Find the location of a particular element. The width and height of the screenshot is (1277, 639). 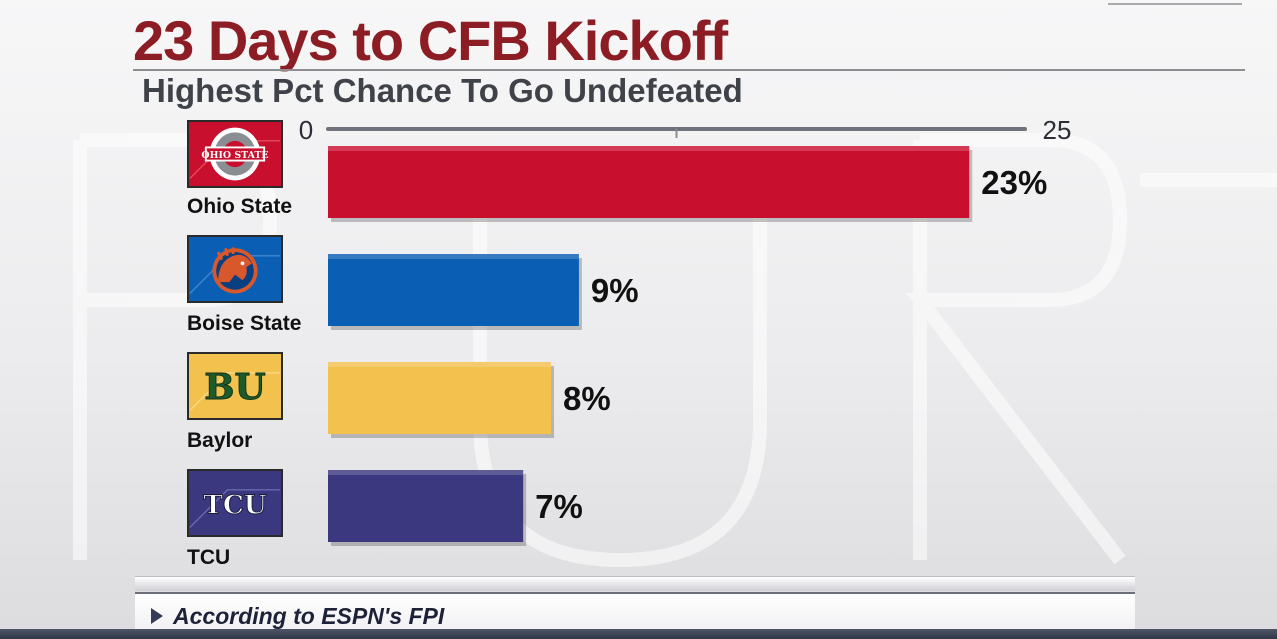

ohio-state-logo-text: OHIO STATE is located at coordinates (234, 155).